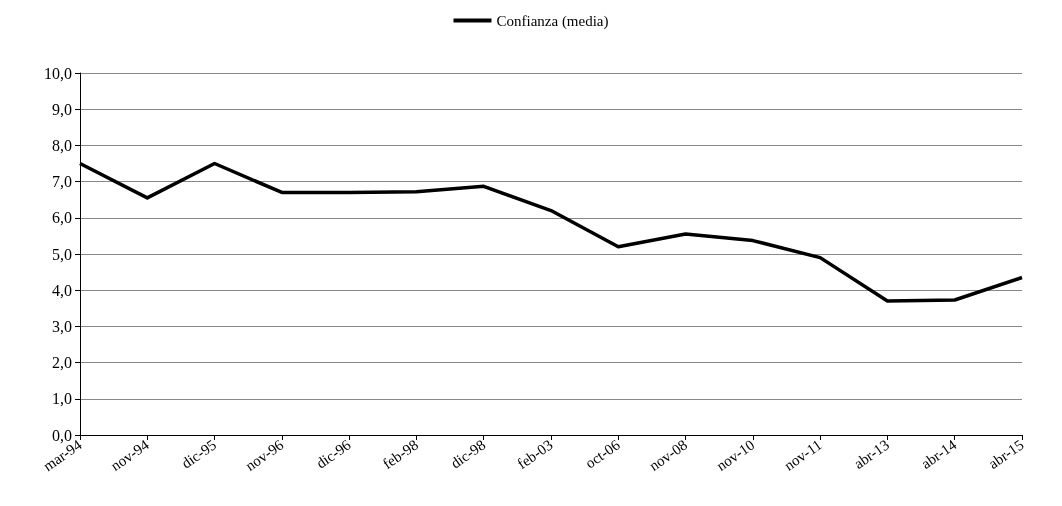 The width and height of the screenshot is (1062, 506). What do you see at coordinates (62, 399) in the screenshot?
I see `y-tick-label: 1,0` at bounding box center [62, 399].